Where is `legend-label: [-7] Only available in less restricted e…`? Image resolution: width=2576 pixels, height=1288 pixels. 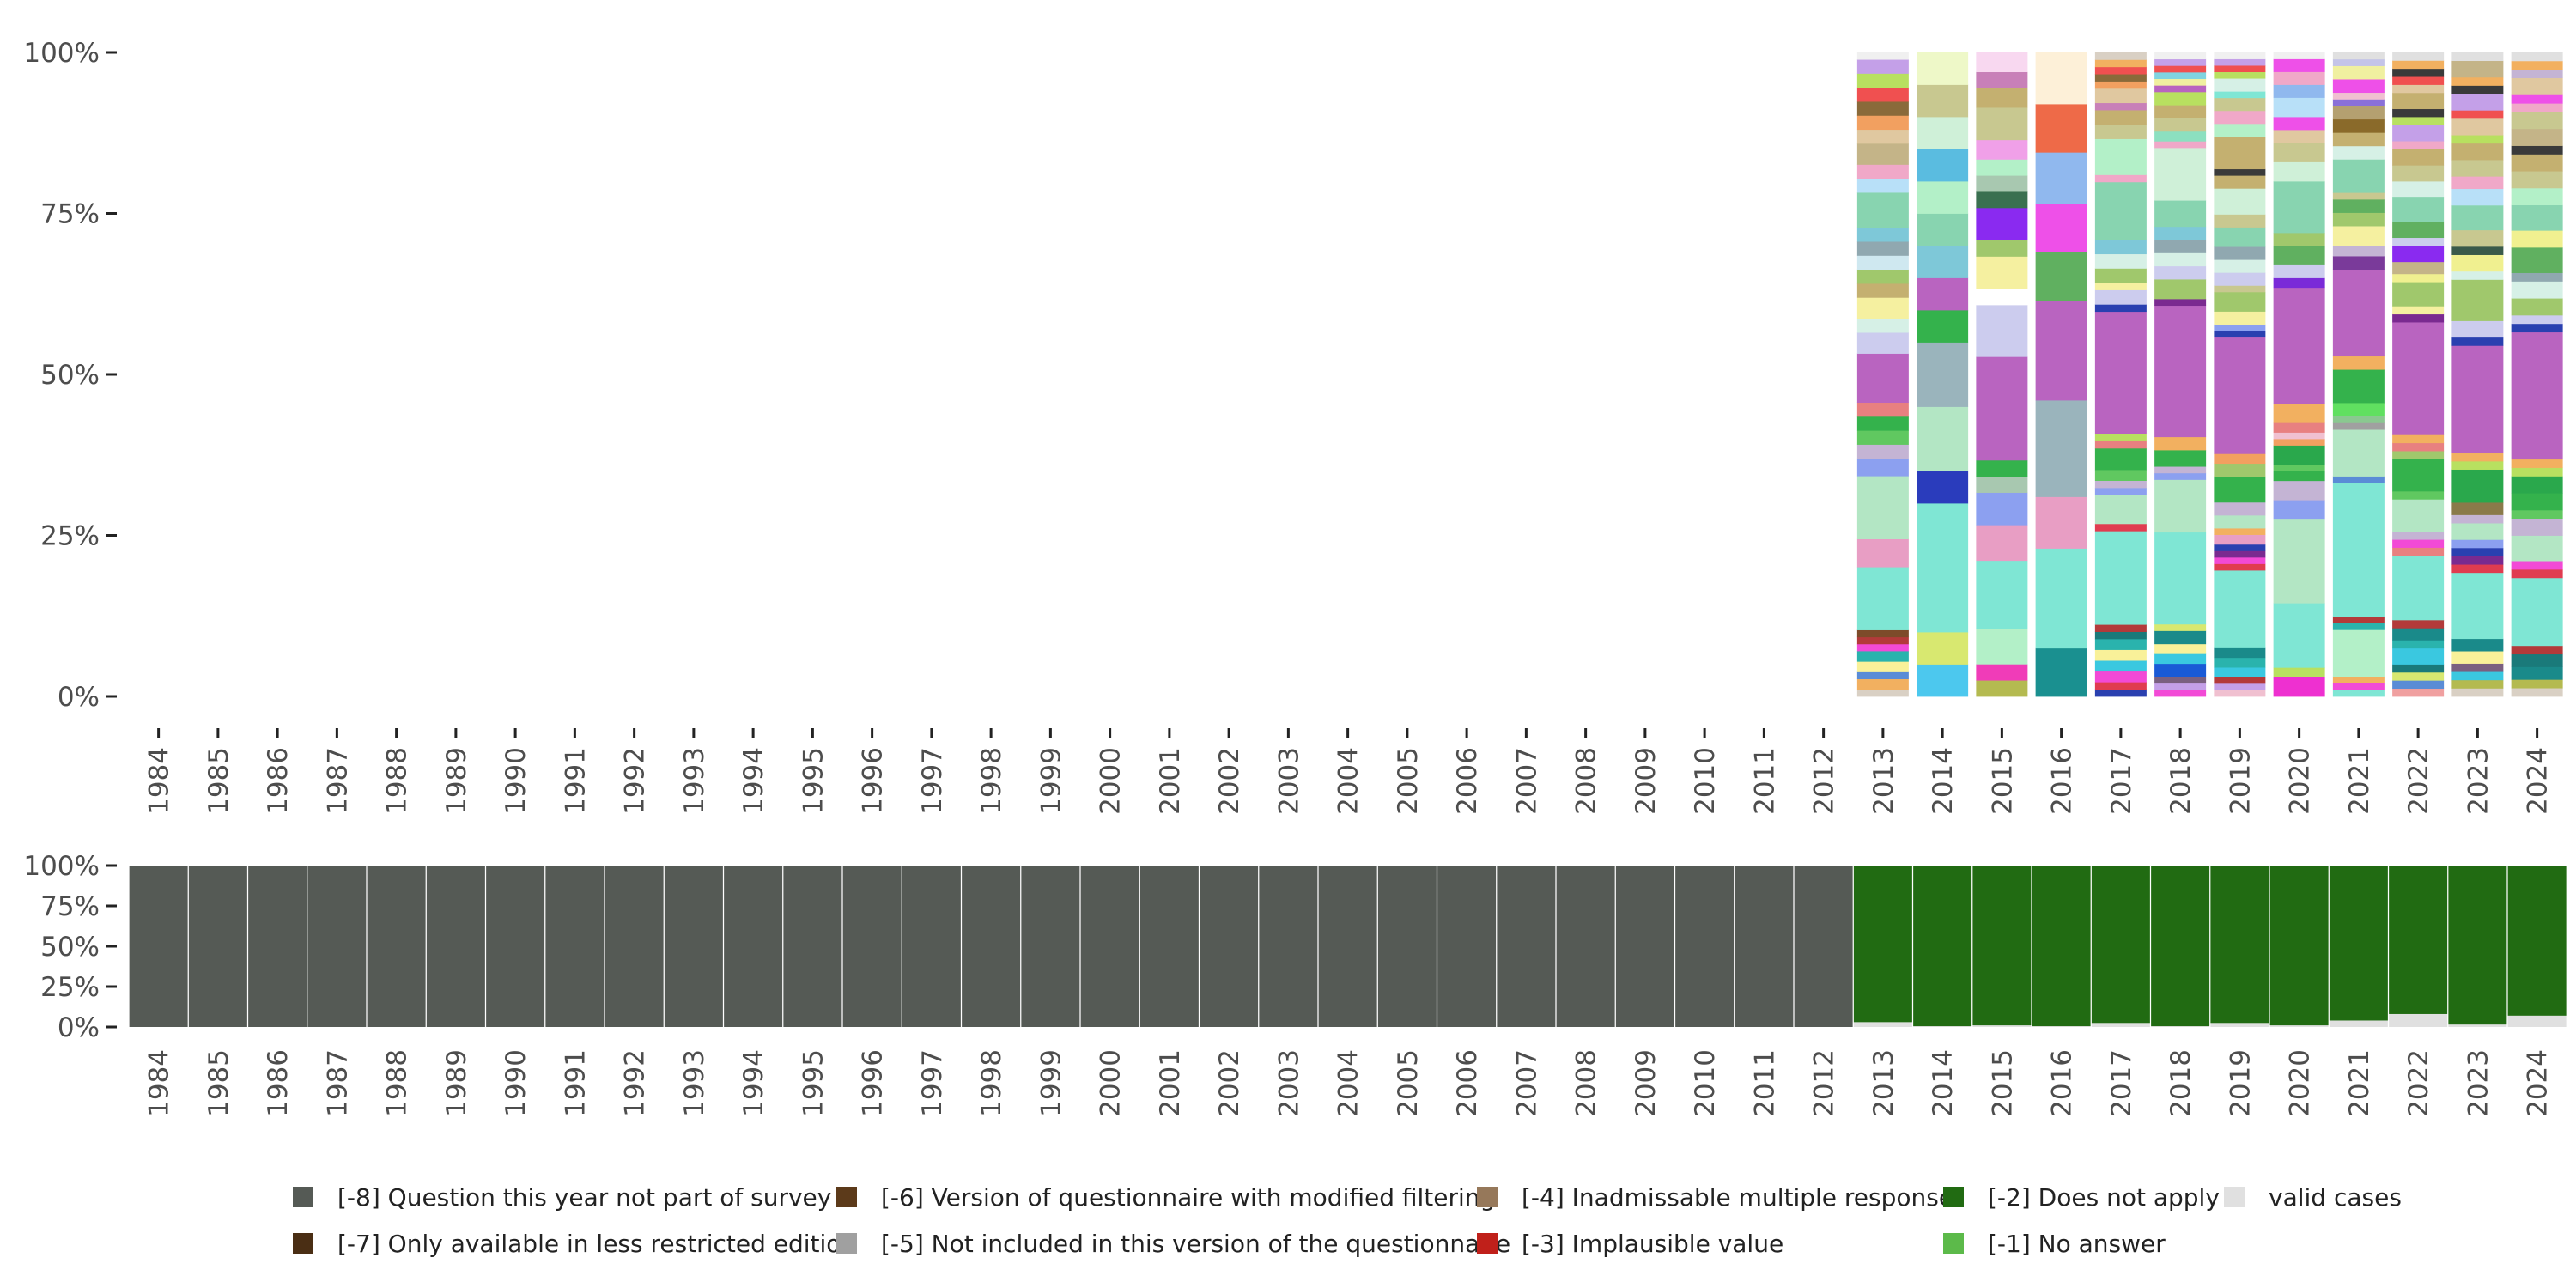 legend-label: [-7] Only available in less restricted e… is located at coordinates (596, 1244).